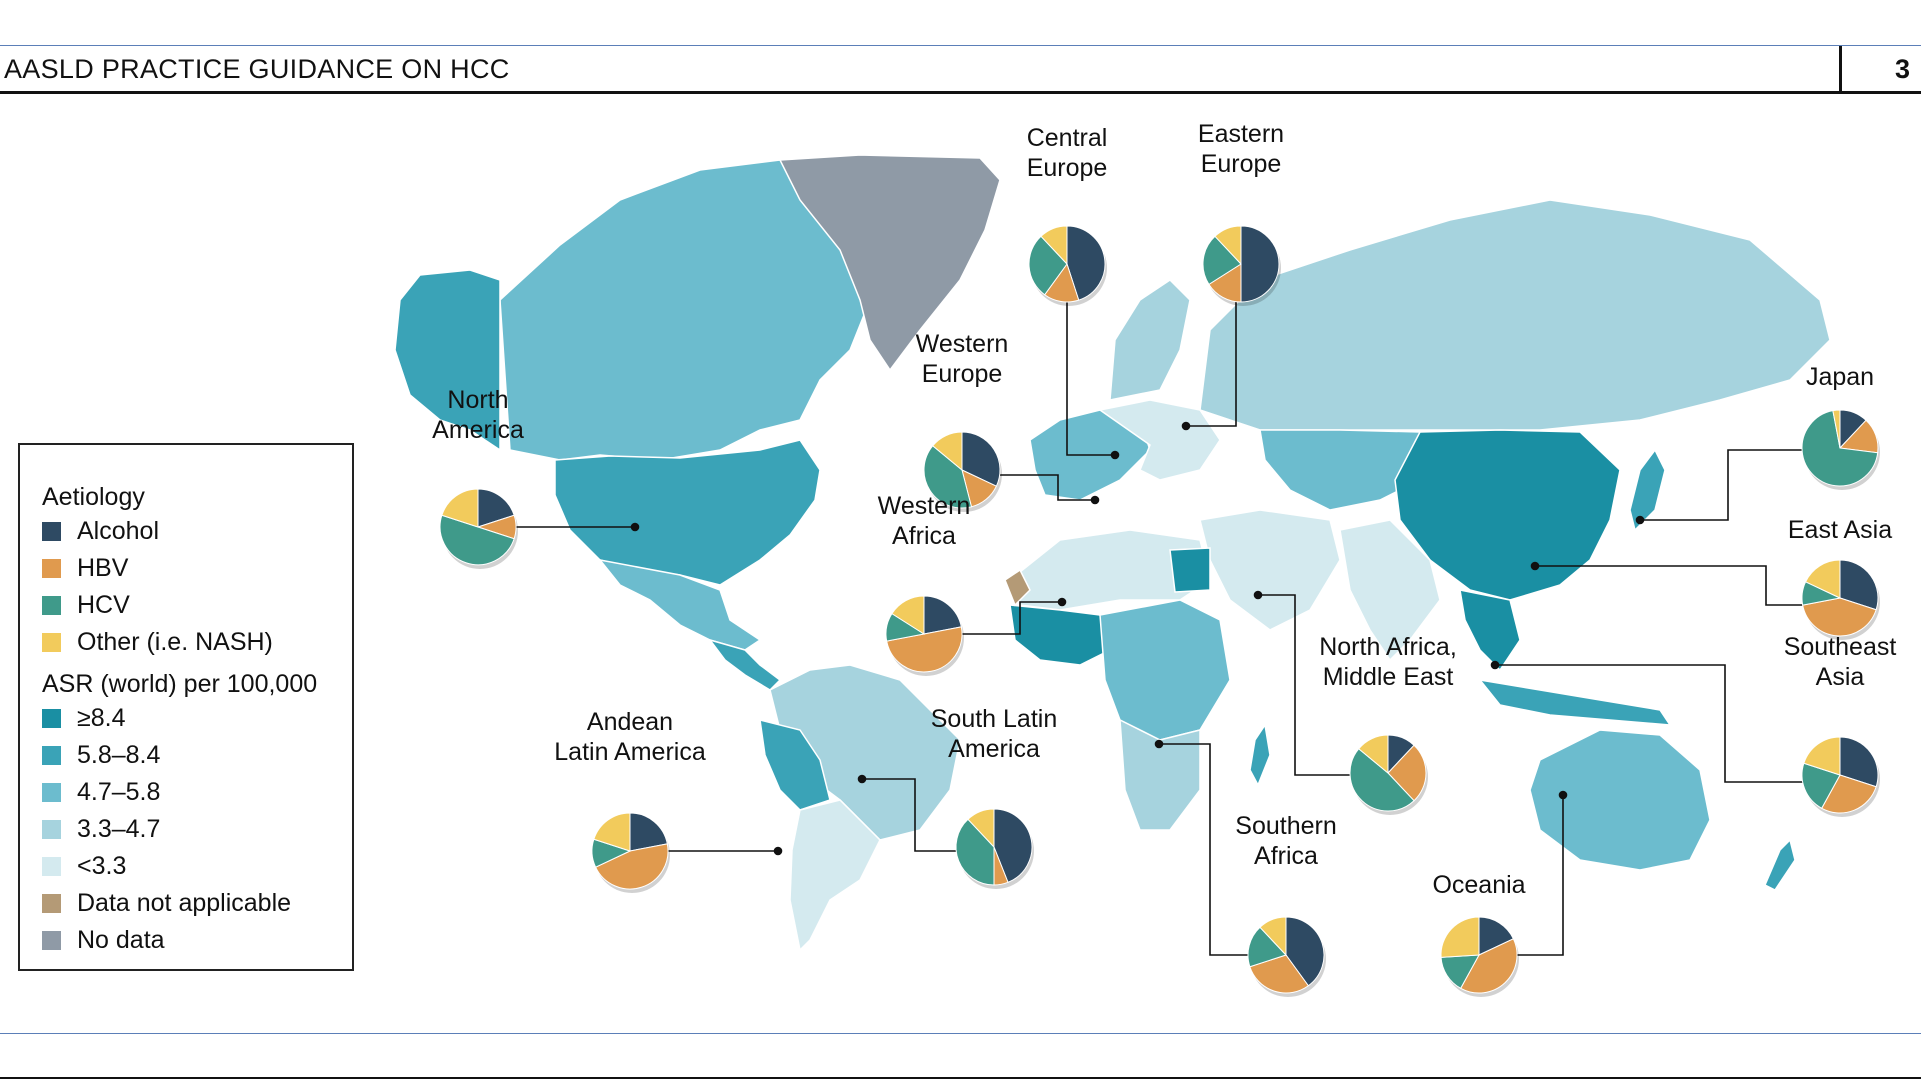  I want to click on connector-central-europe, so click(1090, 378).